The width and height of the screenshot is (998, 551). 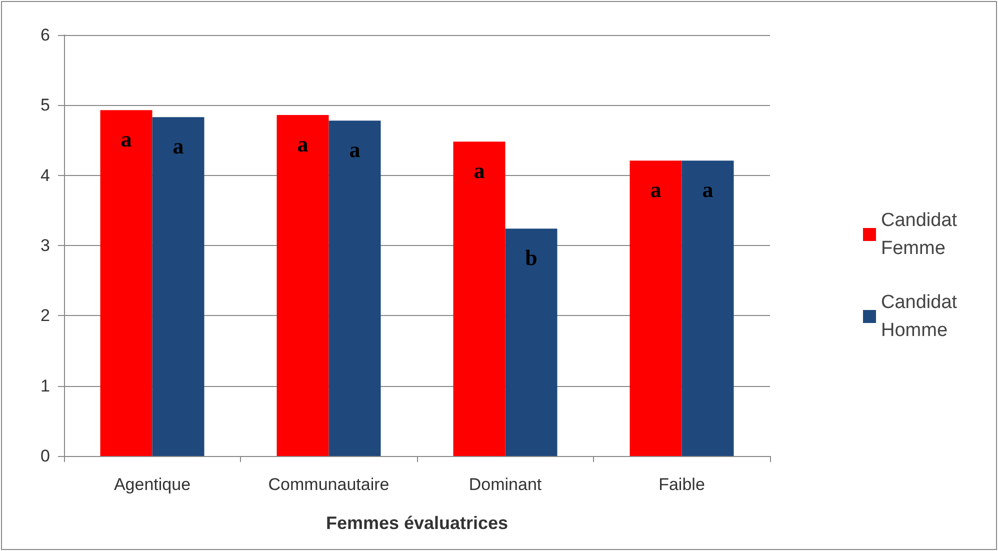 What do you see at coordinates (45, 105) in the screenshot?
I see `y-tick-label: 5` at bounding box center [45, 105].